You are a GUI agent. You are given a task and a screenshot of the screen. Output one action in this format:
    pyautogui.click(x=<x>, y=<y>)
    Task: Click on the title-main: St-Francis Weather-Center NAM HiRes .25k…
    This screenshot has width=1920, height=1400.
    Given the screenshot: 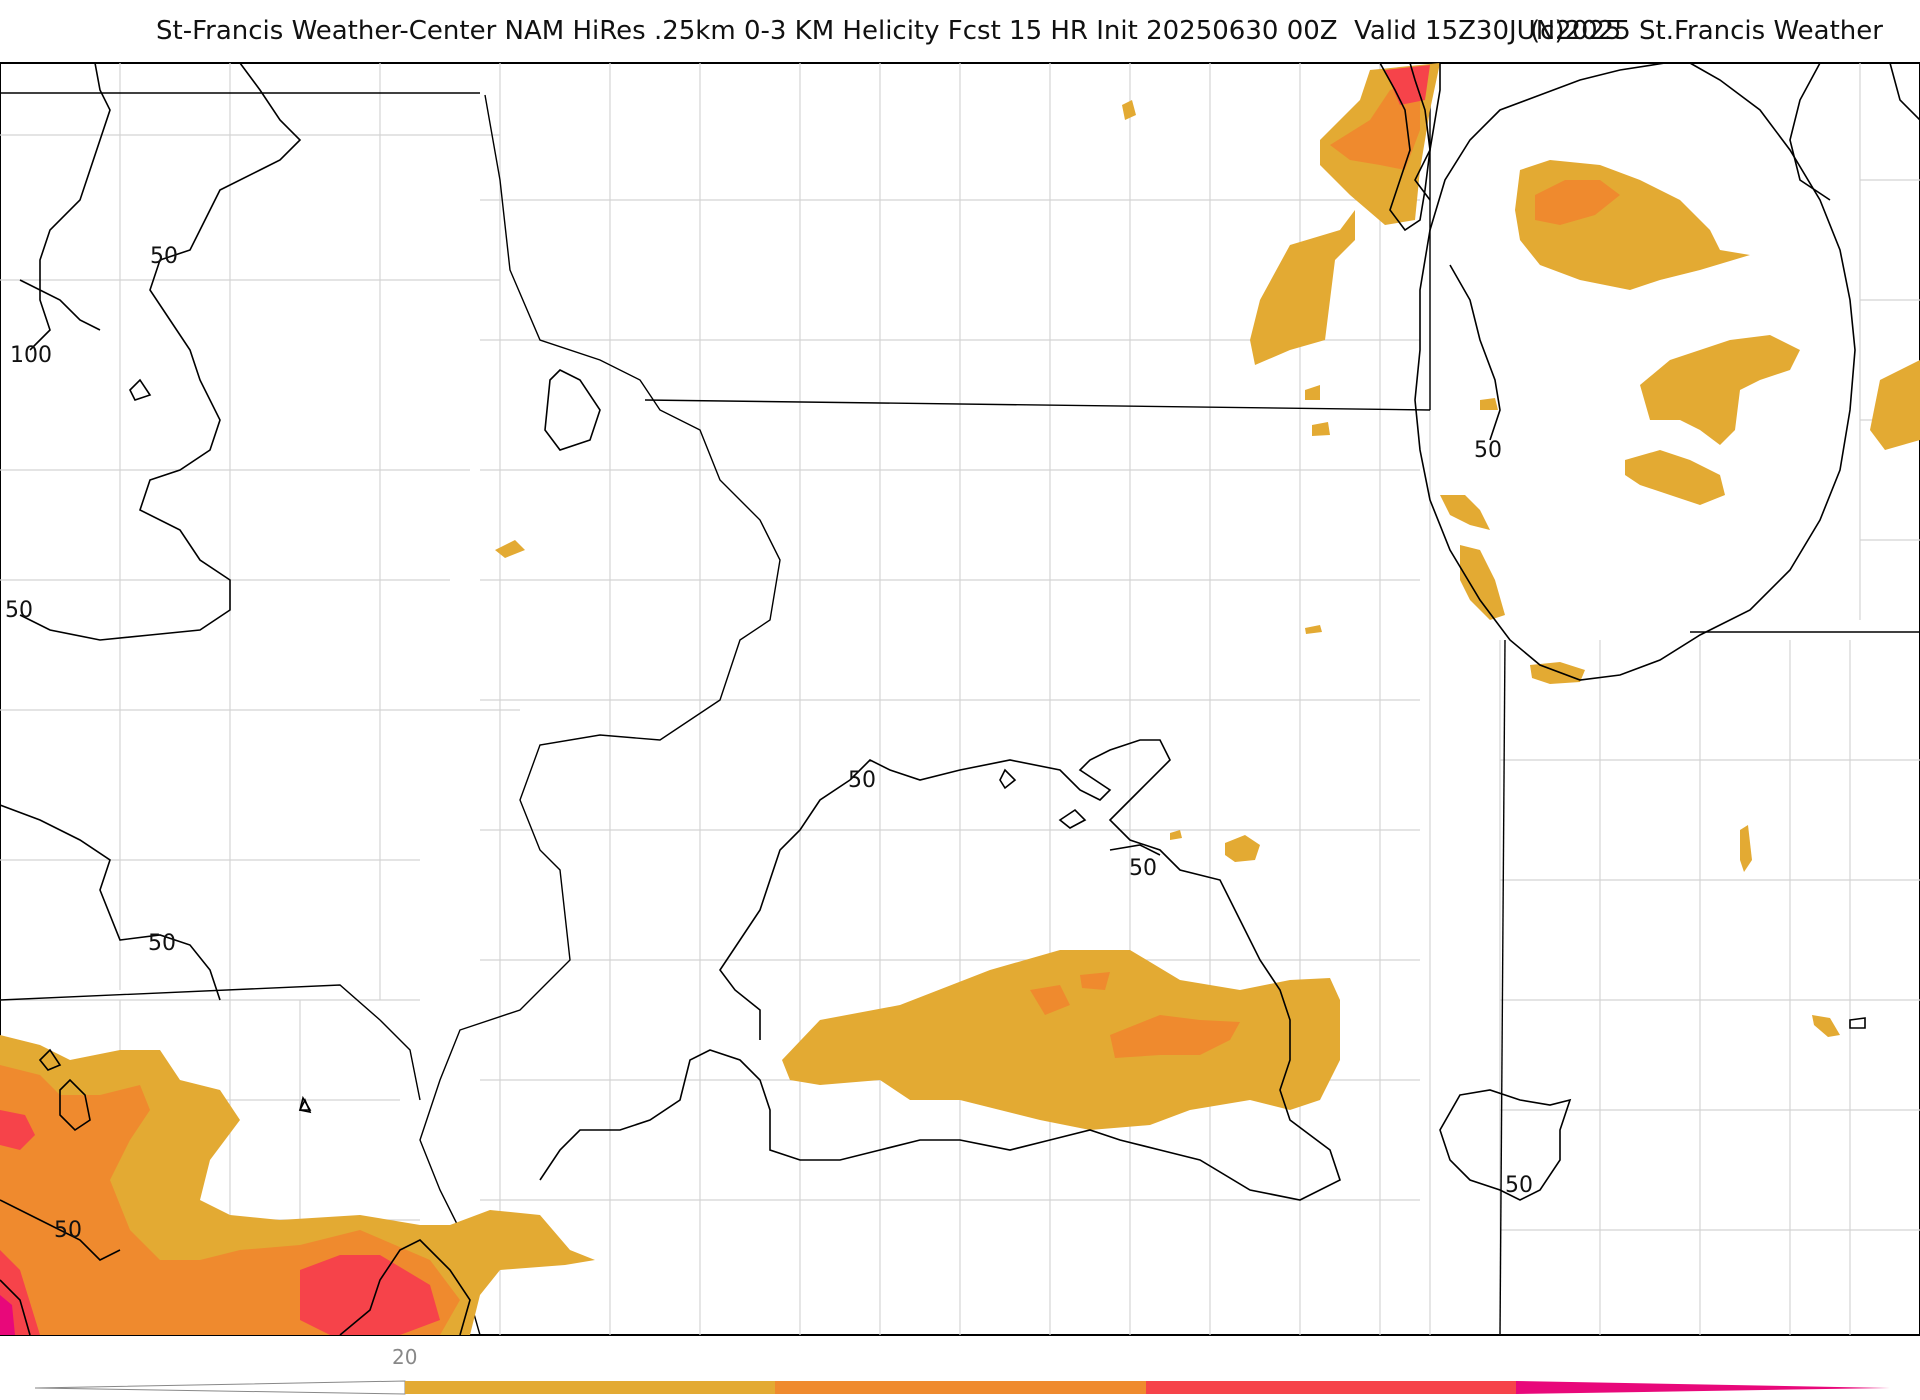 What is the action you would take?
    pyautogui.click(x=889, y=31)
    